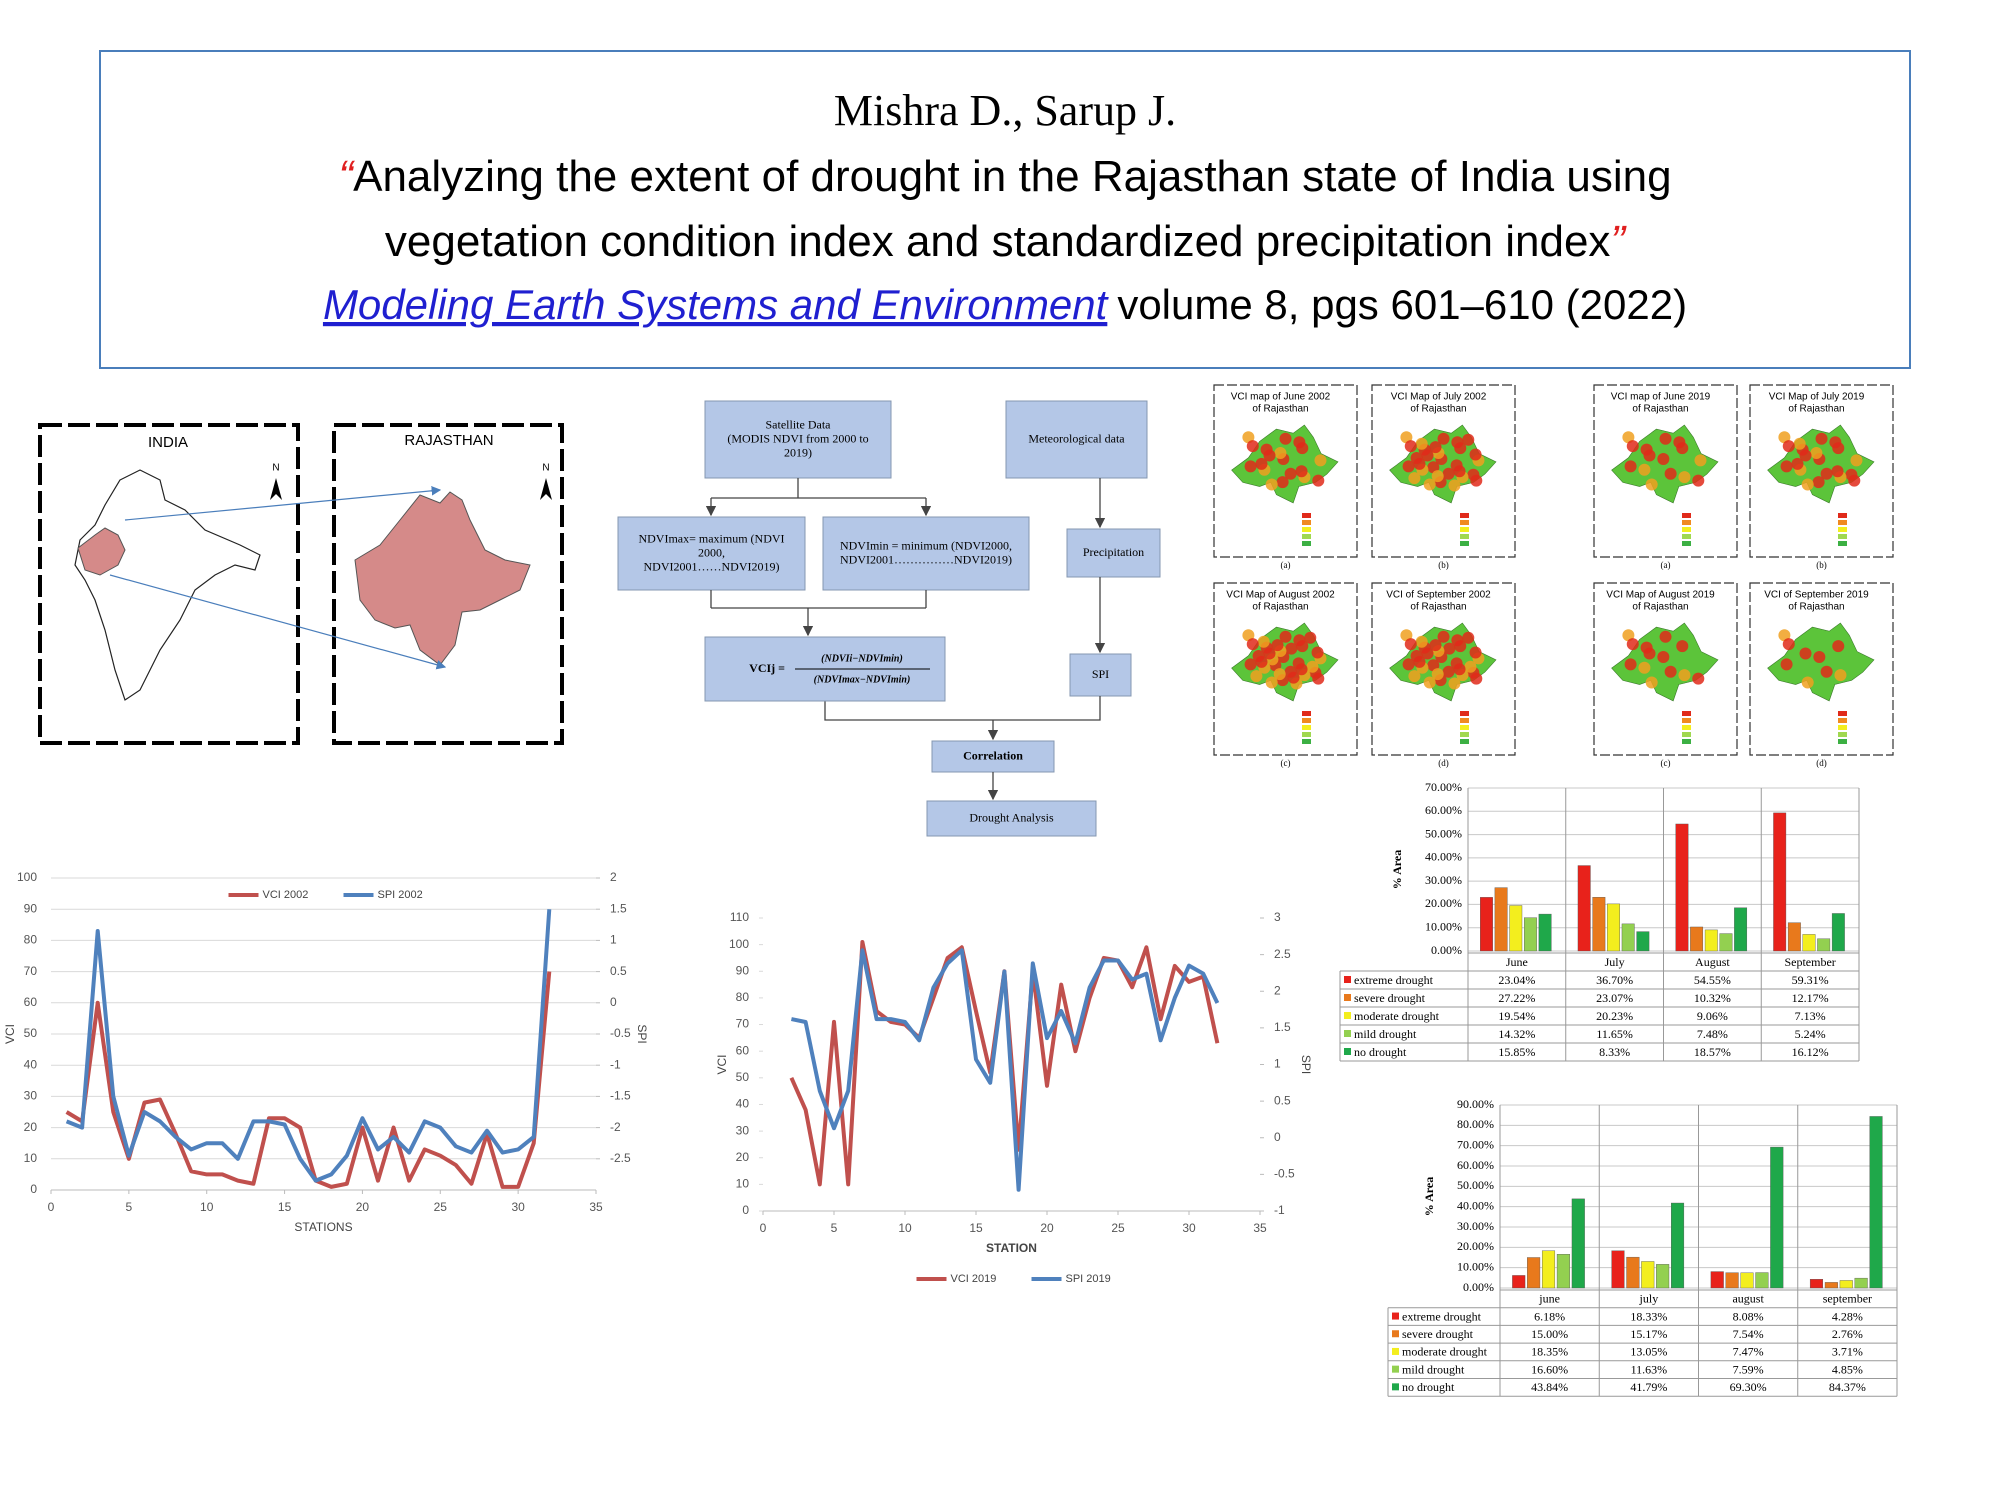  I want to click on rajasthan-highlight, so click(101, 551).